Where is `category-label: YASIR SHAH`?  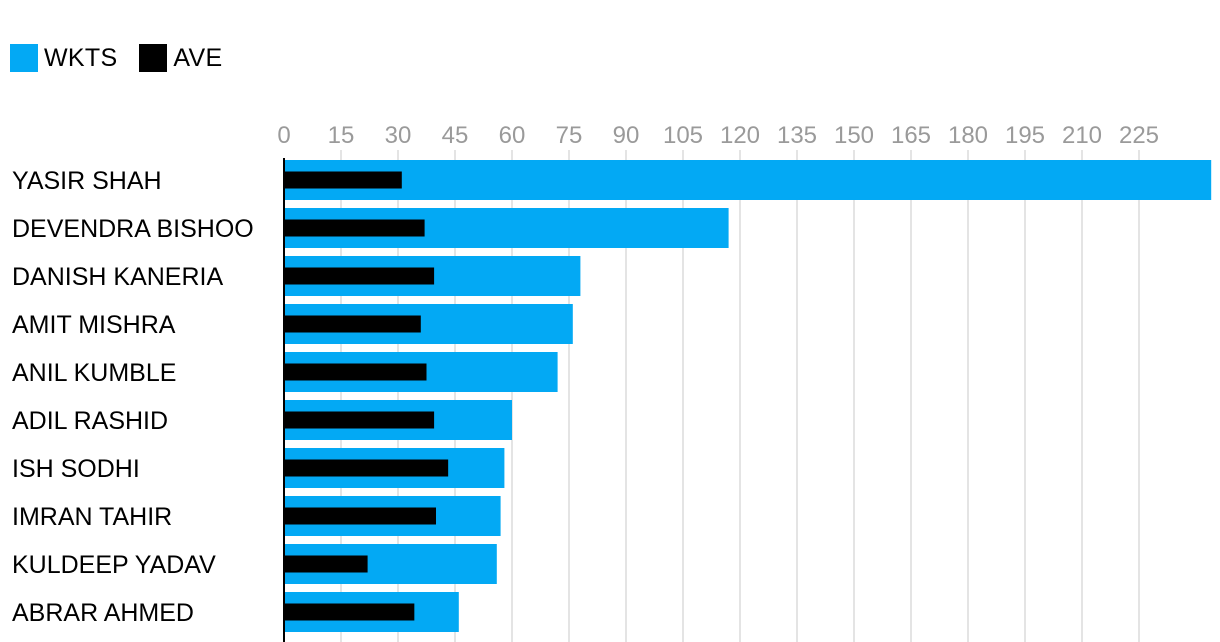
category-label: YASIR SHAH is located at coordinates (87, 181).